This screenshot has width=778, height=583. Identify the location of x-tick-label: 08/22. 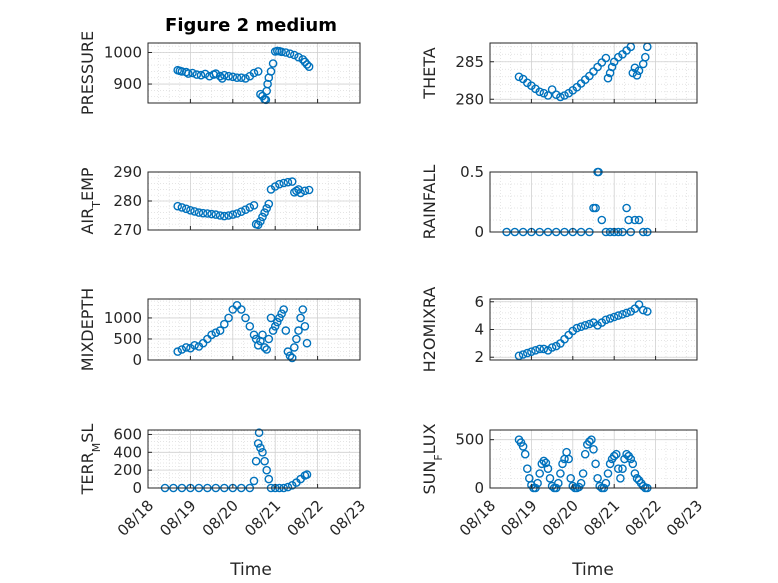
(642, 517).